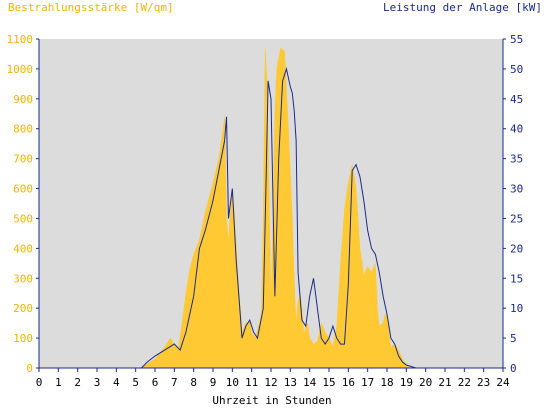 The width and height of the screenshot is (544, 408). Describe the element at coordinates (516, 159) in the screenshot. I see `right-tick-label: 35` at that location.